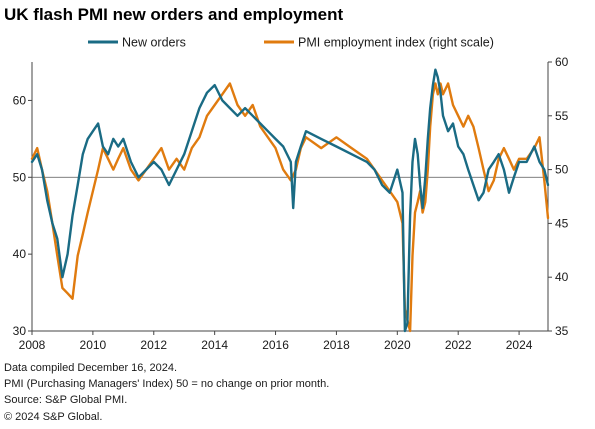 Image resolution: width=595 pixels, height=429 pixels. I want to click on left-tick-label: 40, so click(20, 254).